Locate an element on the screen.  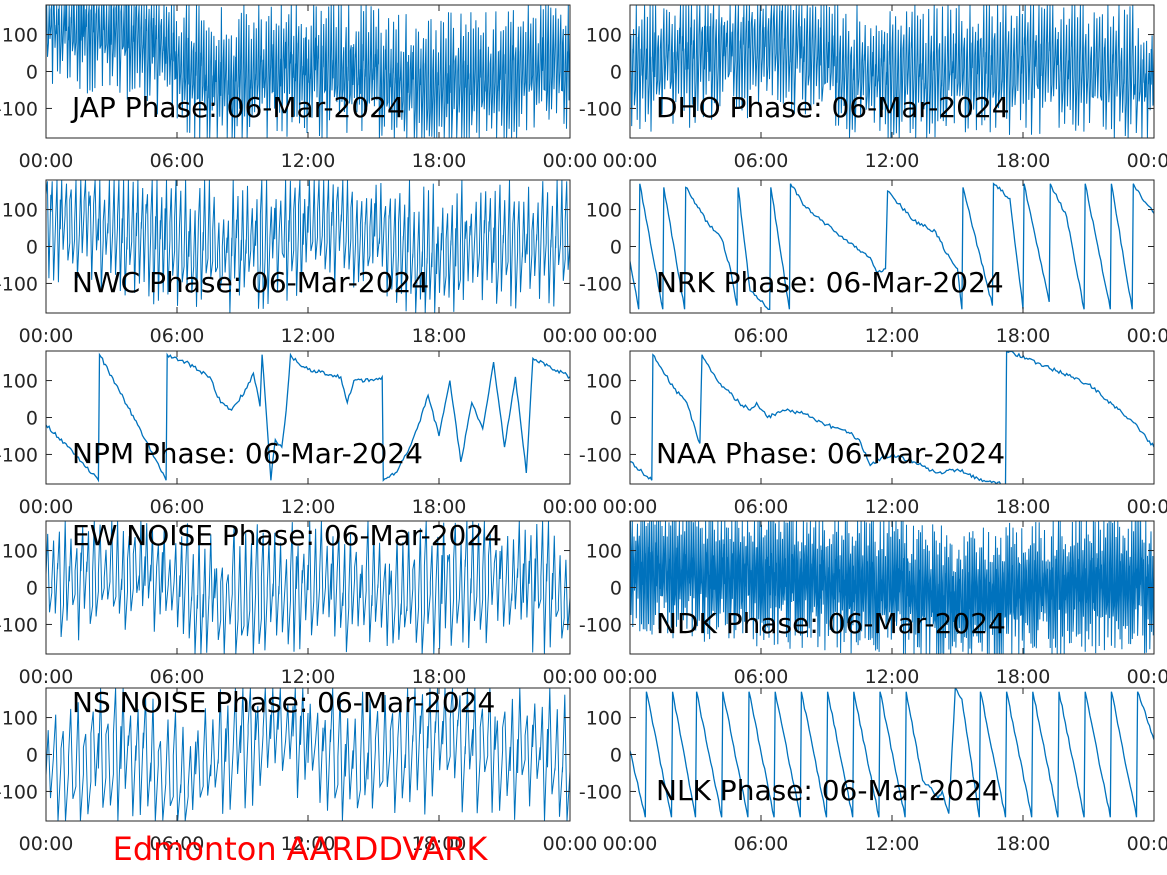
figure-footer: Edmonton AARDDVARK is located at coordinates (301, 849).